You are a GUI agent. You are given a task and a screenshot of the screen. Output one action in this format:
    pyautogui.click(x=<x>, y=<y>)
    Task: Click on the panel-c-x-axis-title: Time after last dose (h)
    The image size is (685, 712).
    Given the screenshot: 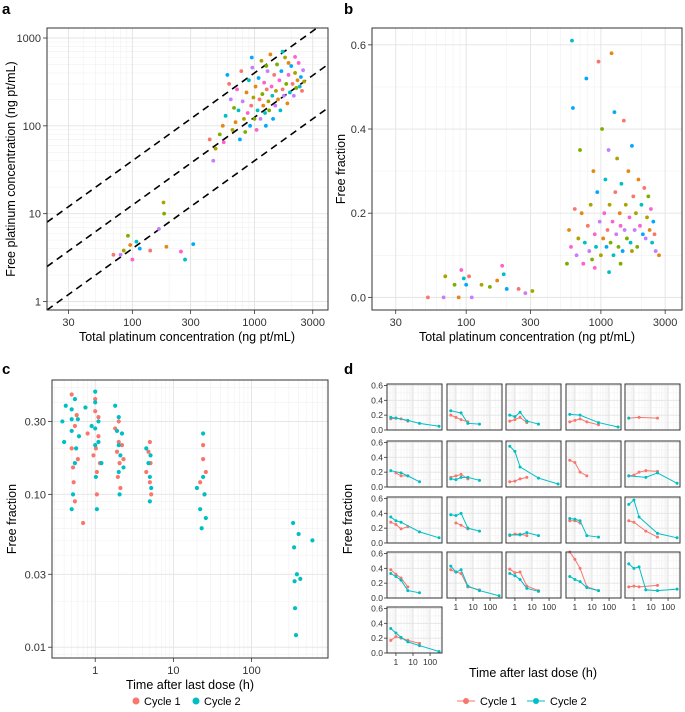 What is the action you would take?
    pyautogui.click(x=190, y=685)
    